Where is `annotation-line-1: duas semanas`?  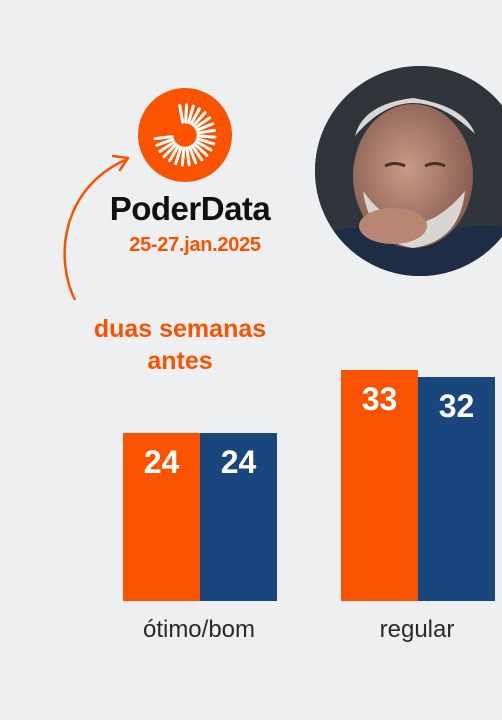
annotation-line-1: duas semanas is located at coordinates (180, 329).